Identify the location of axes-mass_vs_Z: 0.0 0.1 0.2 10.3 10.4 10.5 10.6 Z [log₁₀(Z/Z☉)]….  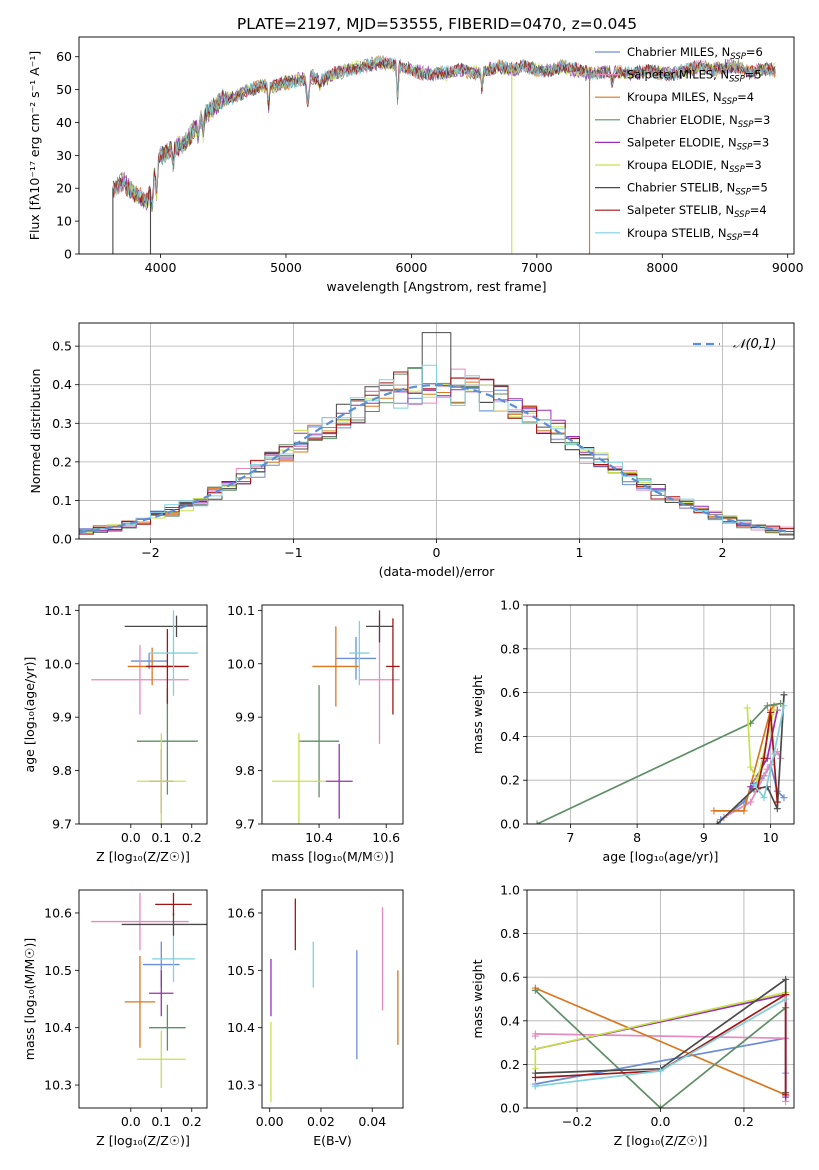
(115, 1018).